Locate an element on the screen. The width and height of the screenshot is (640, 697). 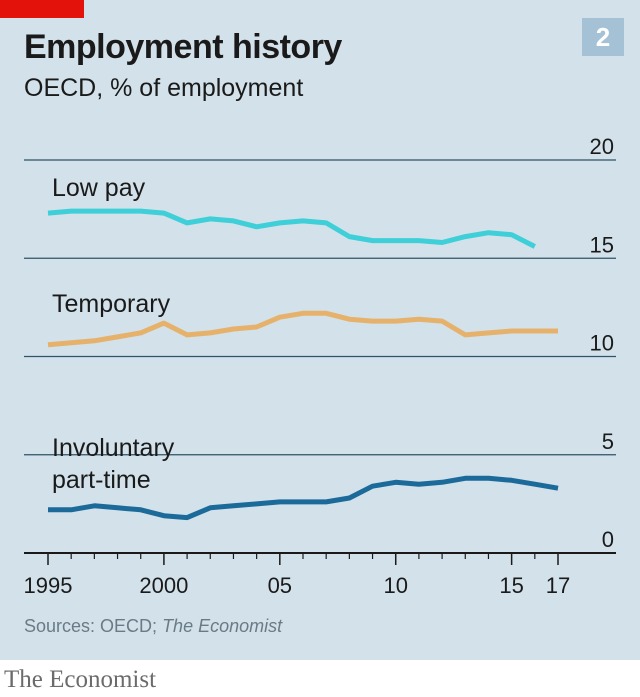
source-text: Sources: OECD; is located at coordinates (91, 626).